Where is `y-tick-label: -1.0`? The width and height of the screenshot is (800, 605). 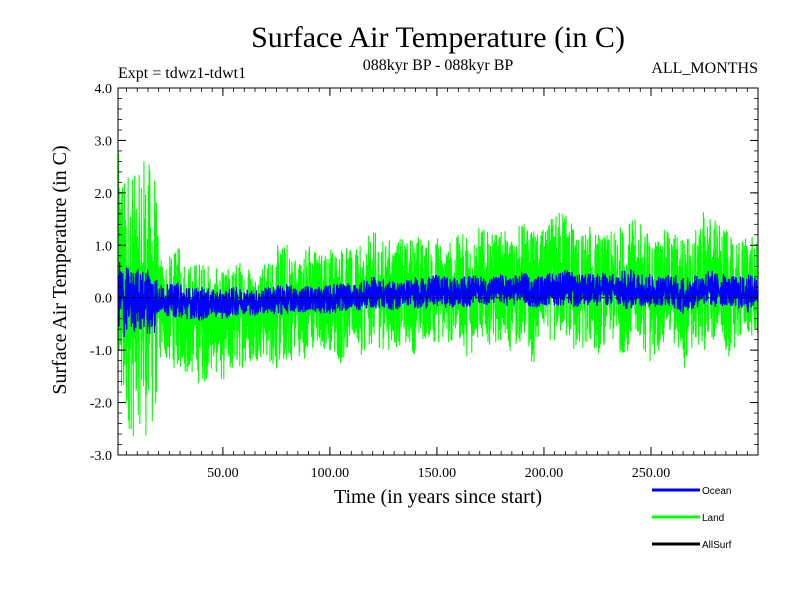
y-tick-label: -1.0 is located at coordinates (101, 351).